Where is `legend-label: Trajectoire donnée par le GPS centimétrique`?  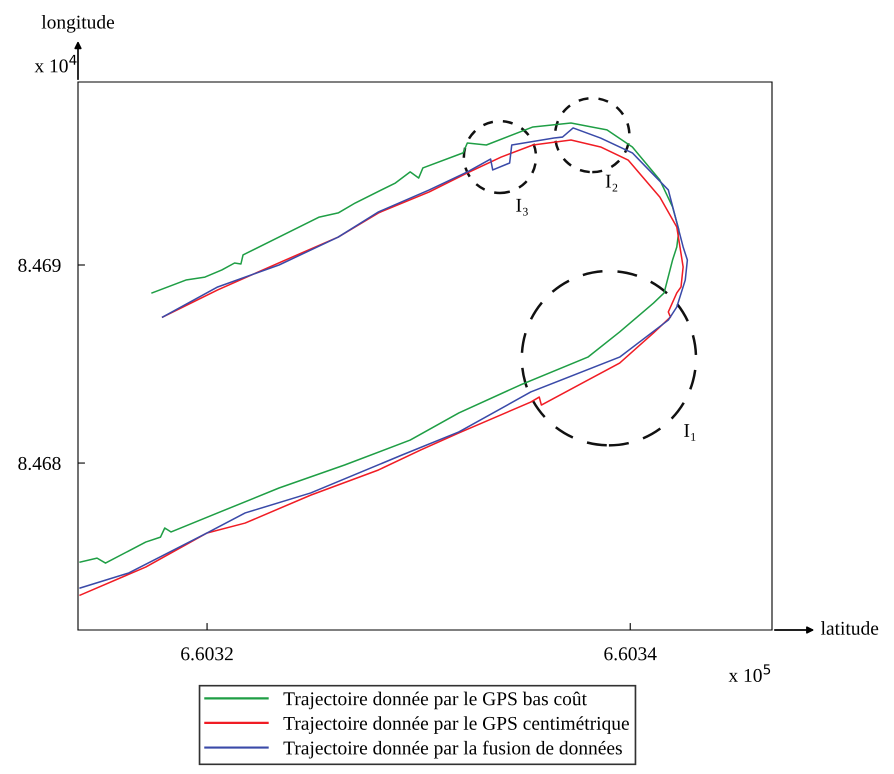 legend-label: Trajectoire donnée par le GPS centimétrique is located at coordinates (456, 725).